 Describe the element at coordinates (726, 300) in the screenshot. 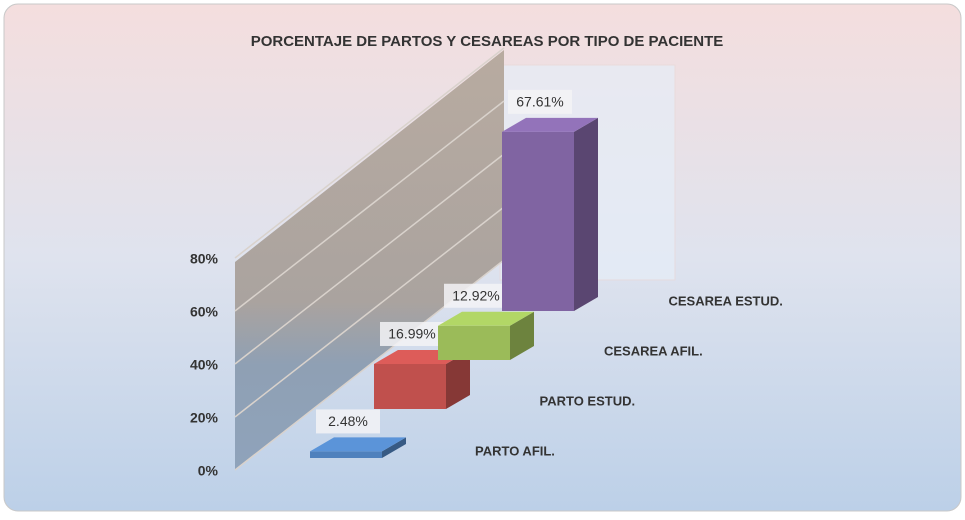

I see `category-label: CESAREA ESTUD.` at that location.